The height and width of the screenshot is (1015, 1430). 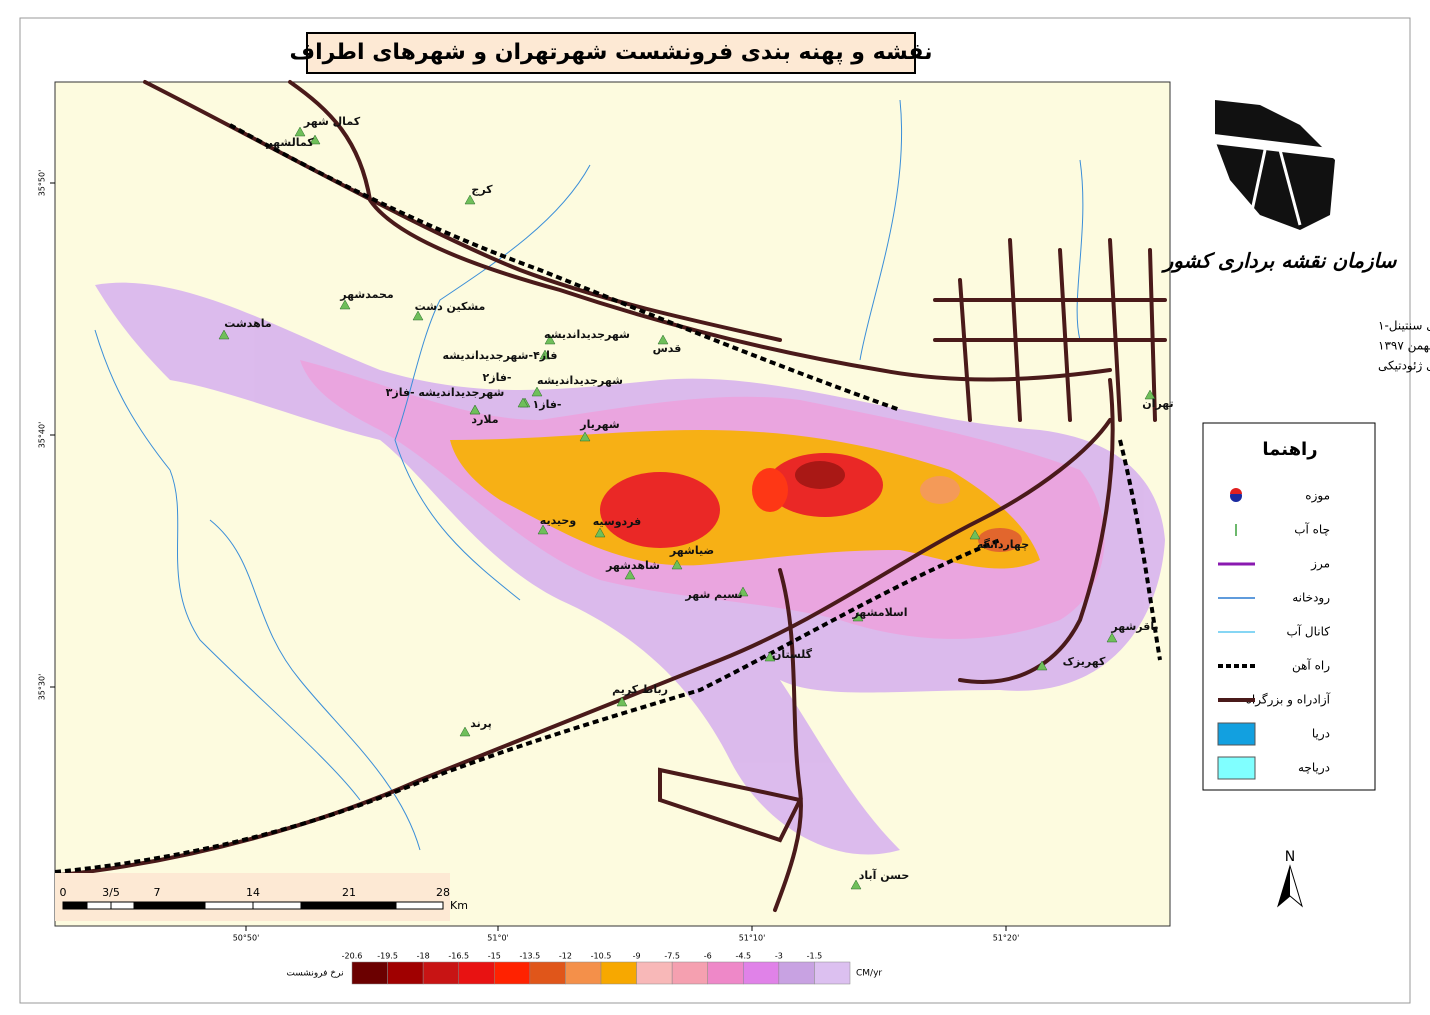 I want to click on title-box, so click(x=611, y=53).